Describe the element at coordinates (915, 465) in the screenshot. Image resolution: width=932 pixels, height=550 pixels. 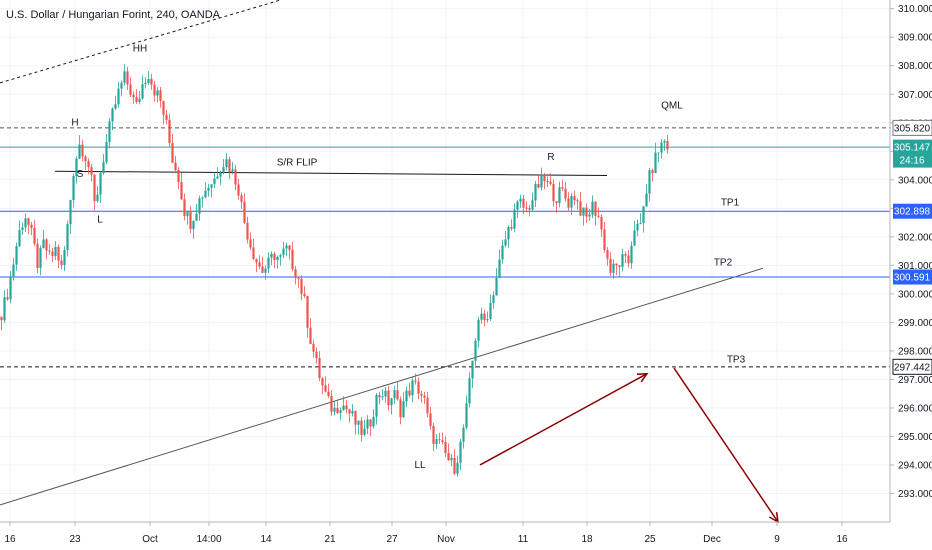
I see `y-tick-label: 294.000` at that location.